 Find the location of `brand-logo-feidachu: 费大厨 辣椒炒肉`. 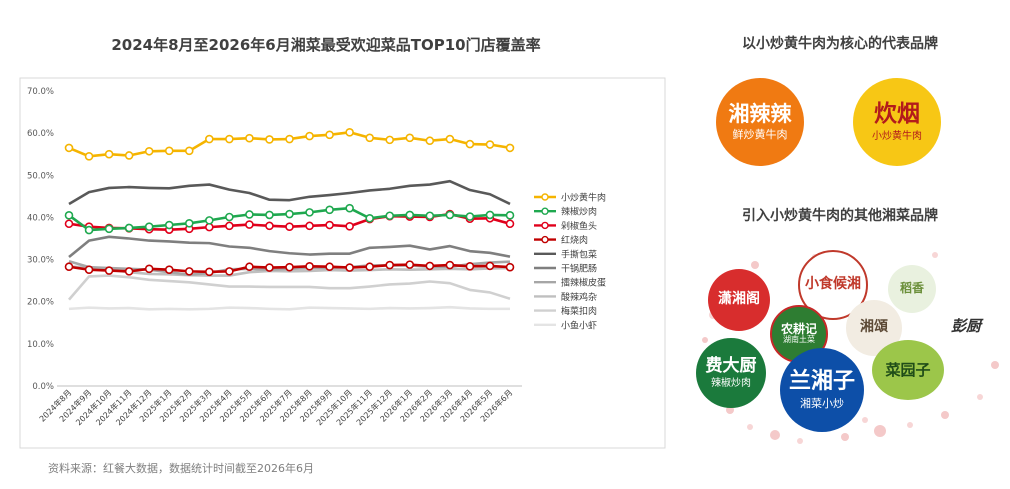

brand-logo-feidachu: 费大厨 辣椒炒肉 is located at coordinates (731, 373).